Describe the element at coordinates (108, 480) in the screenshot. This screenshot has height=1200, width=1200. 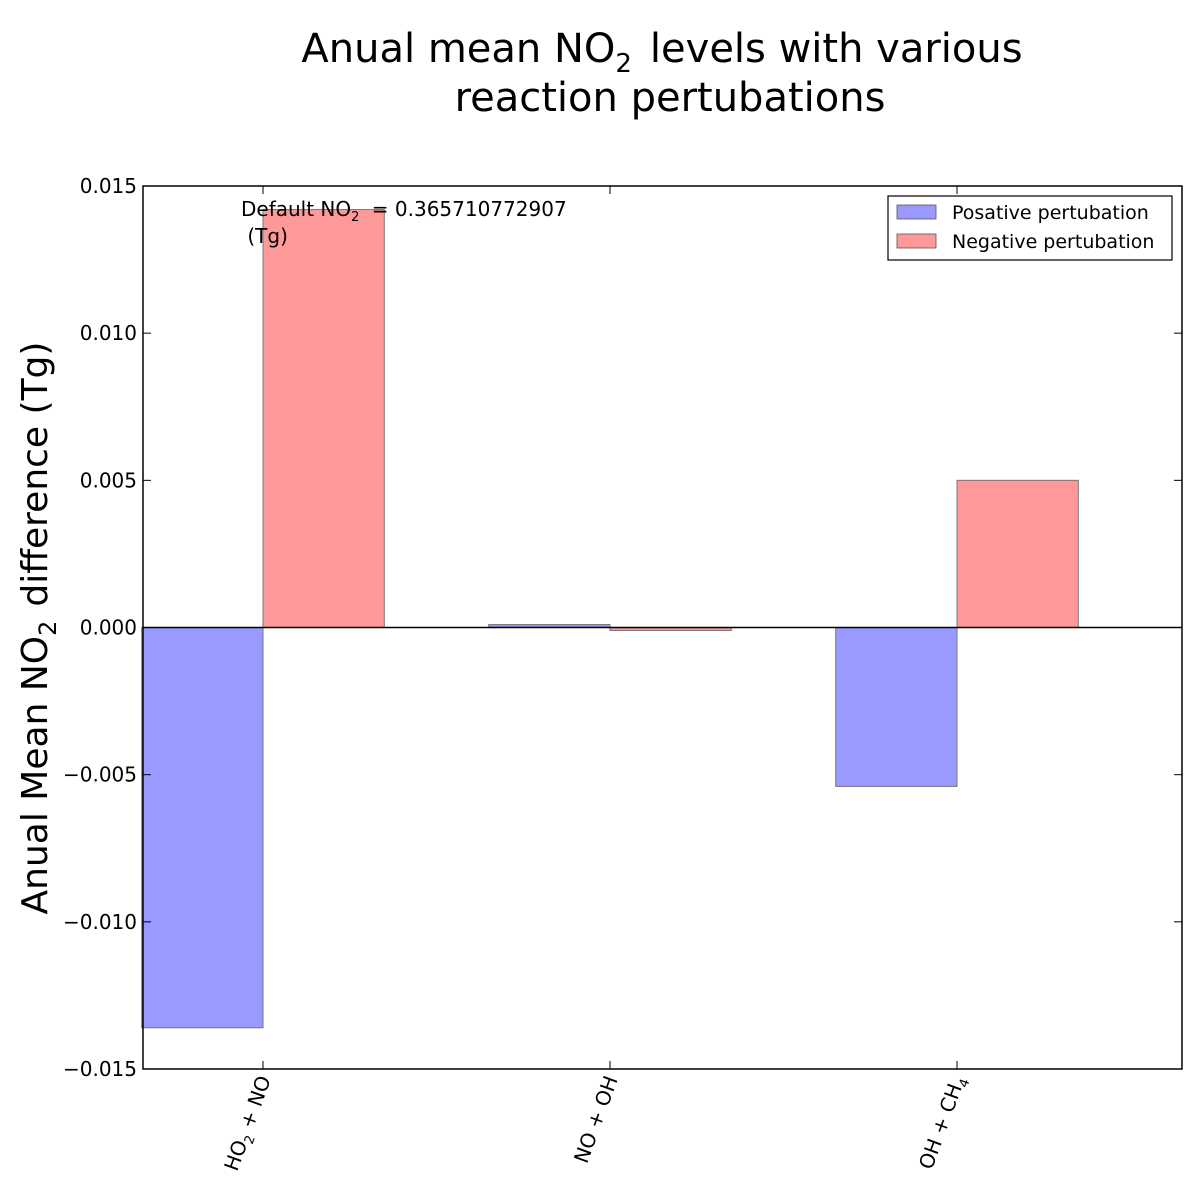
I see `ytick-label-4: 0.005` at that location.